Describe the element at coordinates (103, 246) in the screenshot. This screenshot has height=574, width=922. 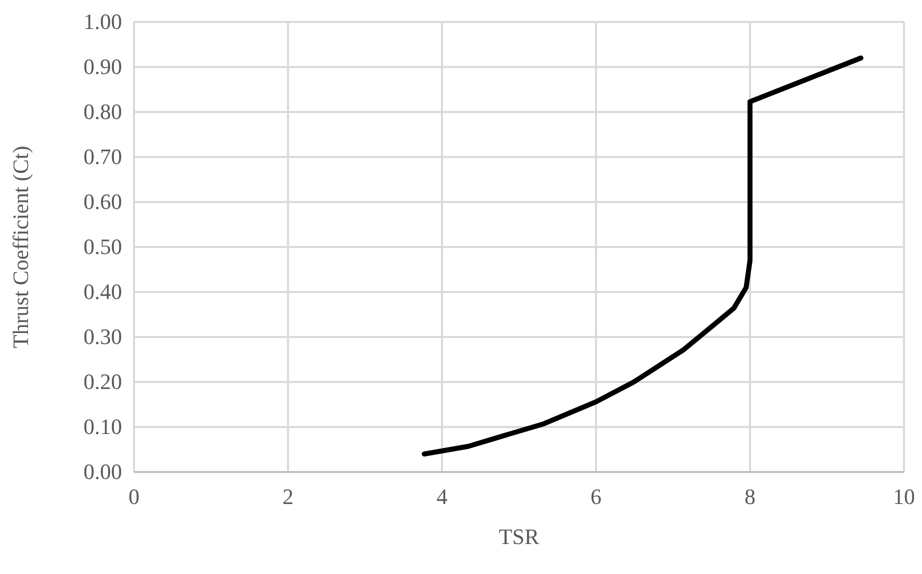
I see `y-tick-label: 0.50` at that location.